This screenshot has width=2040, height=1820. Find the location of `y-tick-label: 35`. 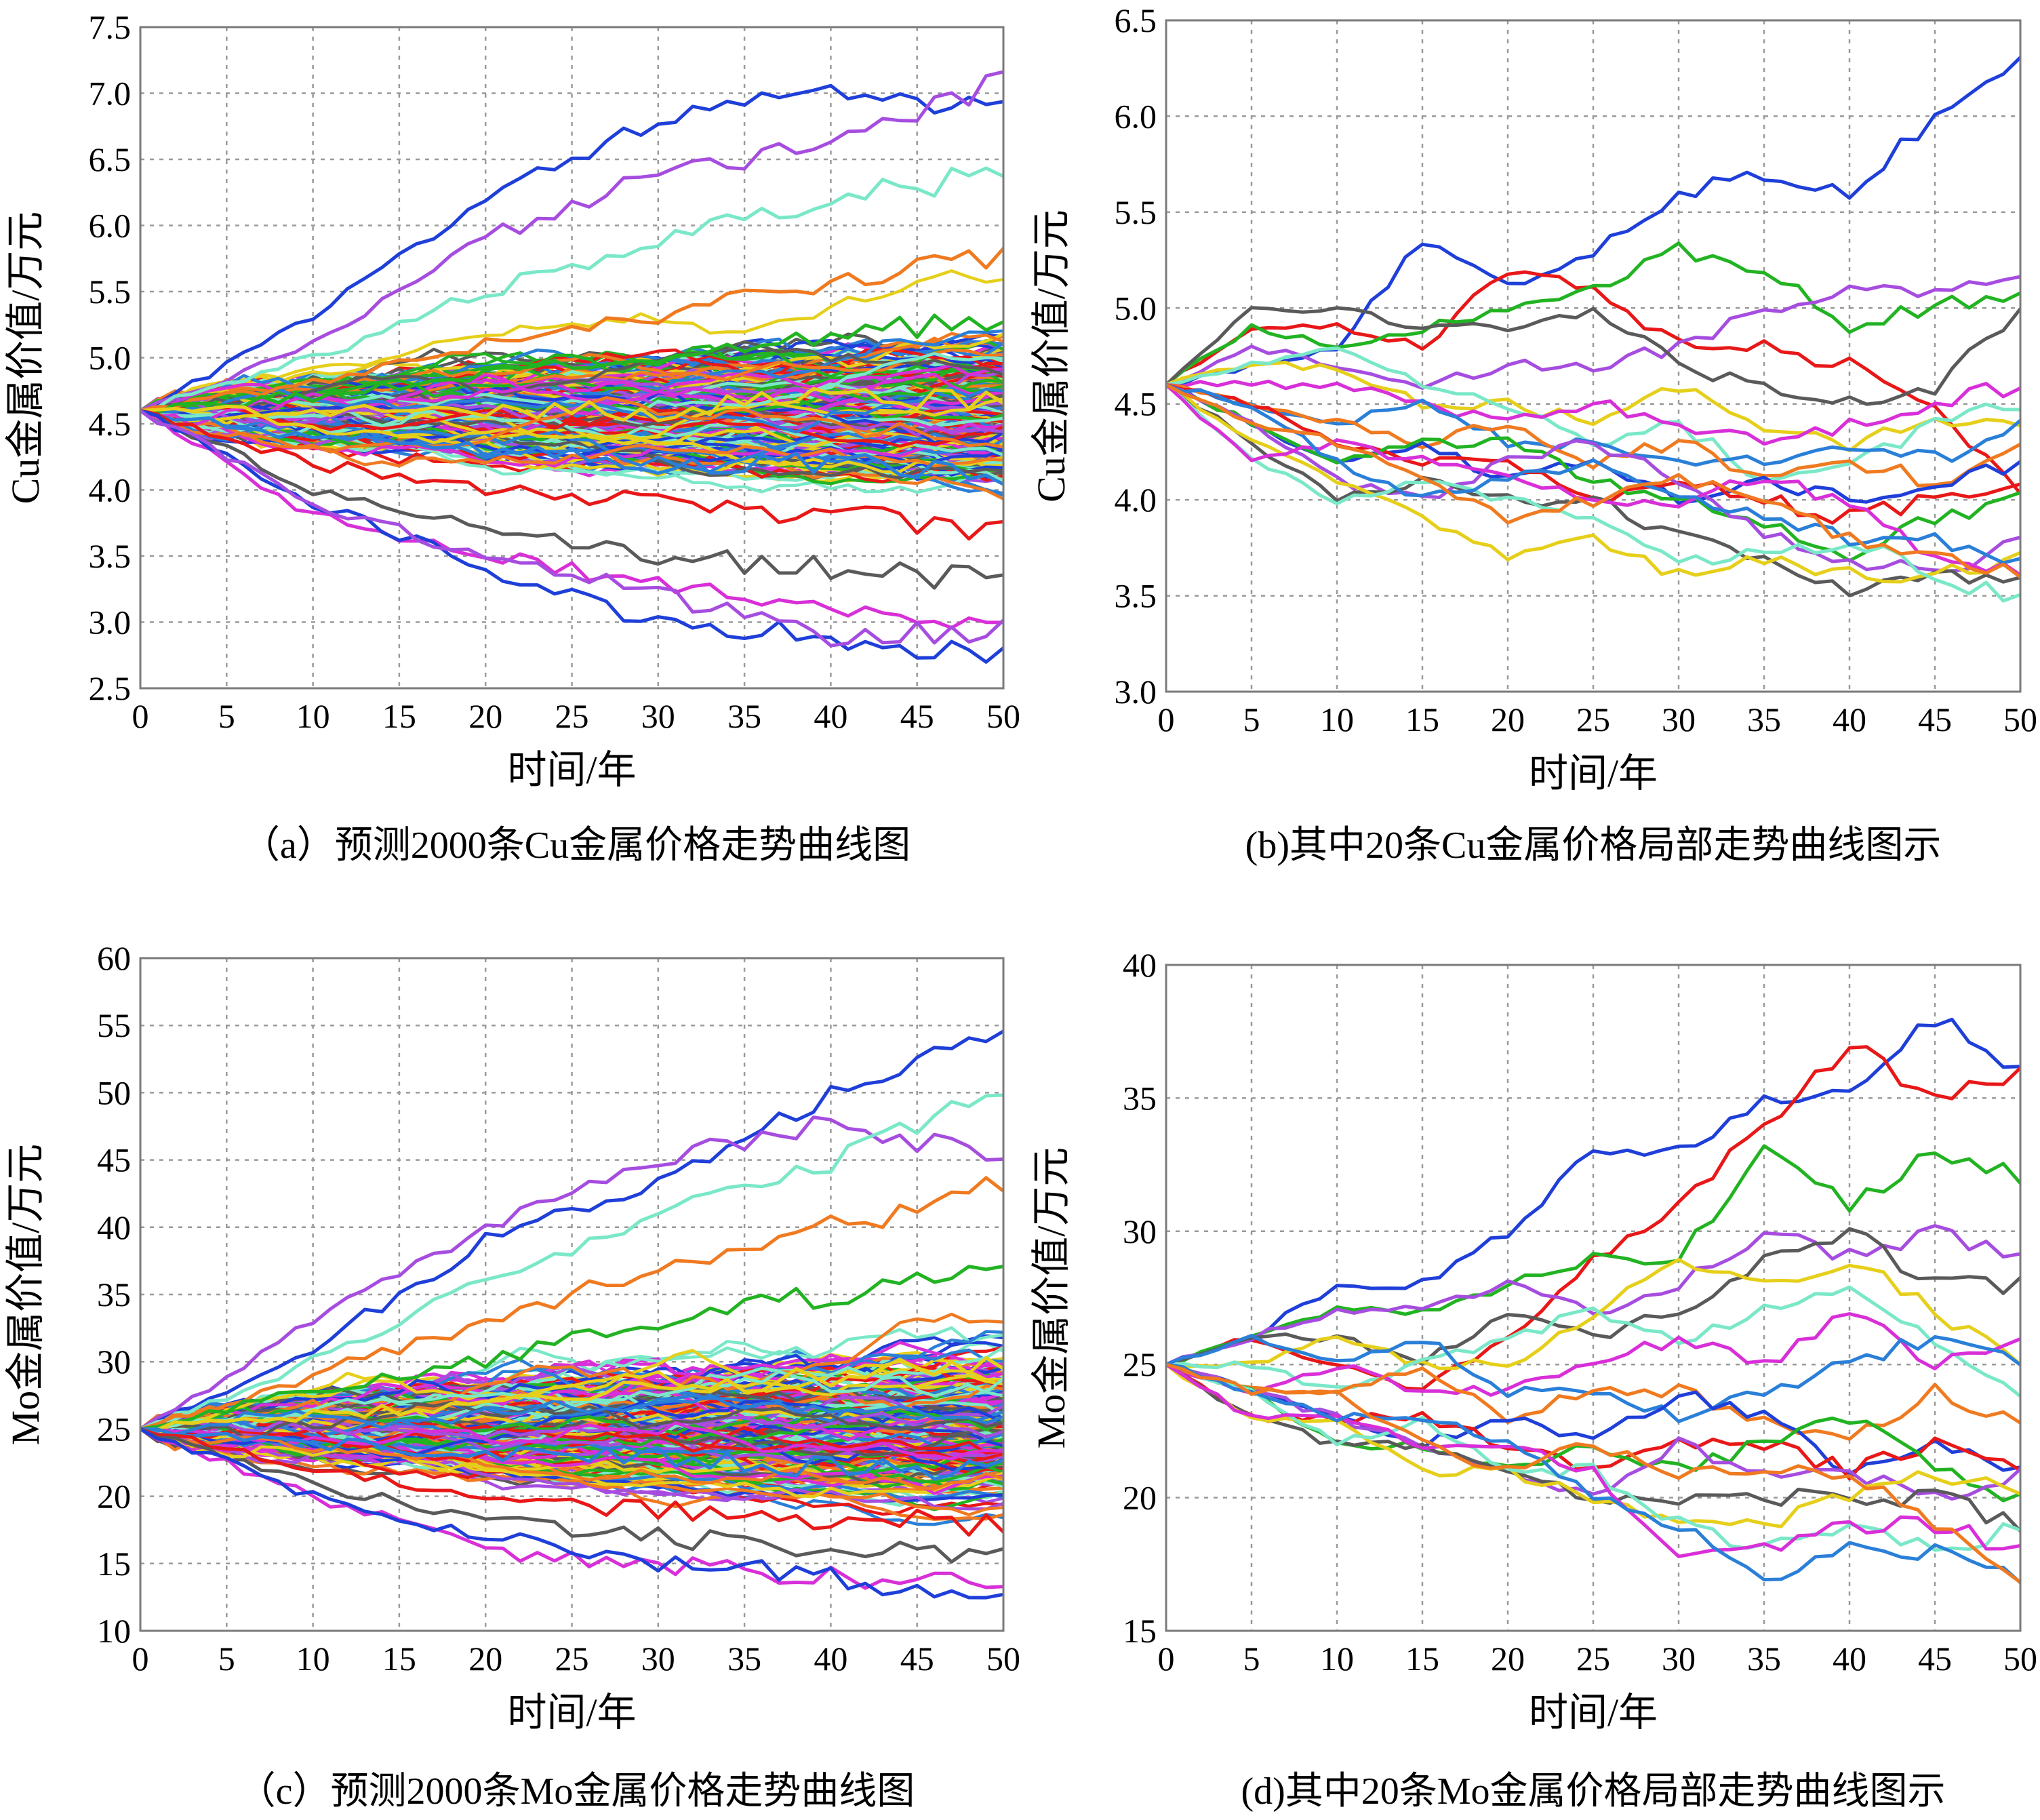

y-tick-label: 35 is located at coordinates (114, 1294).